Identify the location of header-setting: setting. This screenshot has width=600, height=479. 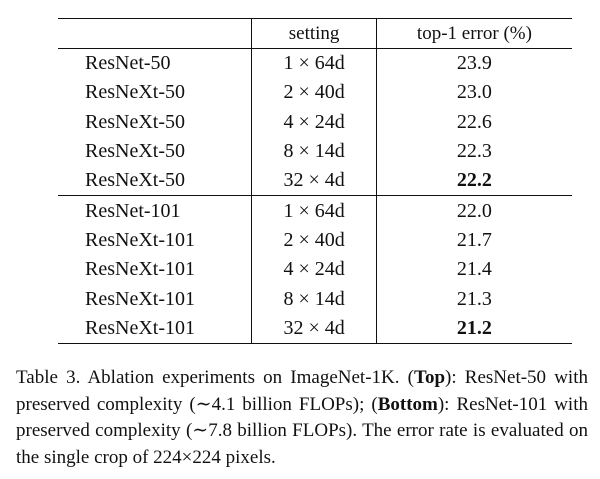
(314, 33).